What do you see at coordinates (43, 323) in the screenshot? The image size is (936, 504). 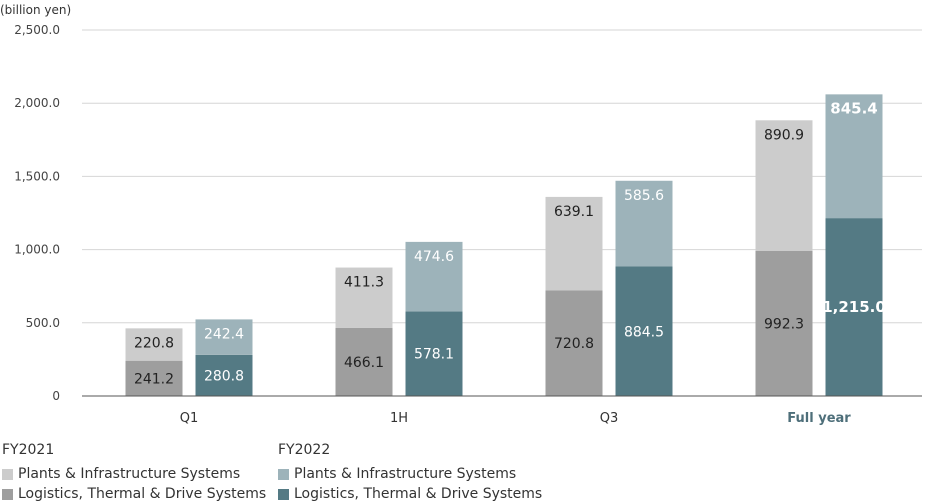 I see `y-tick-label: 500.0` at bounding box center [43, 323].